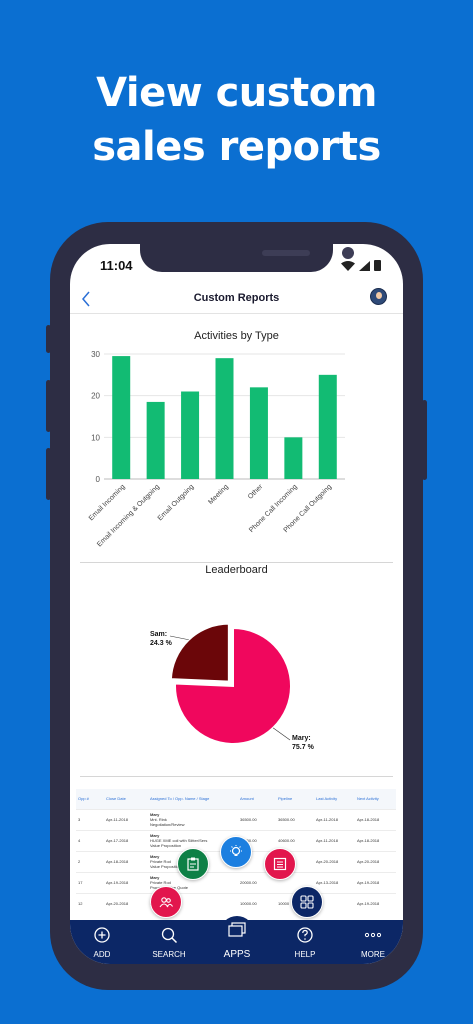  Describe the element at coordinates (236, 93) in the screenshot. I see `headline-line-1: View custom` at that location.